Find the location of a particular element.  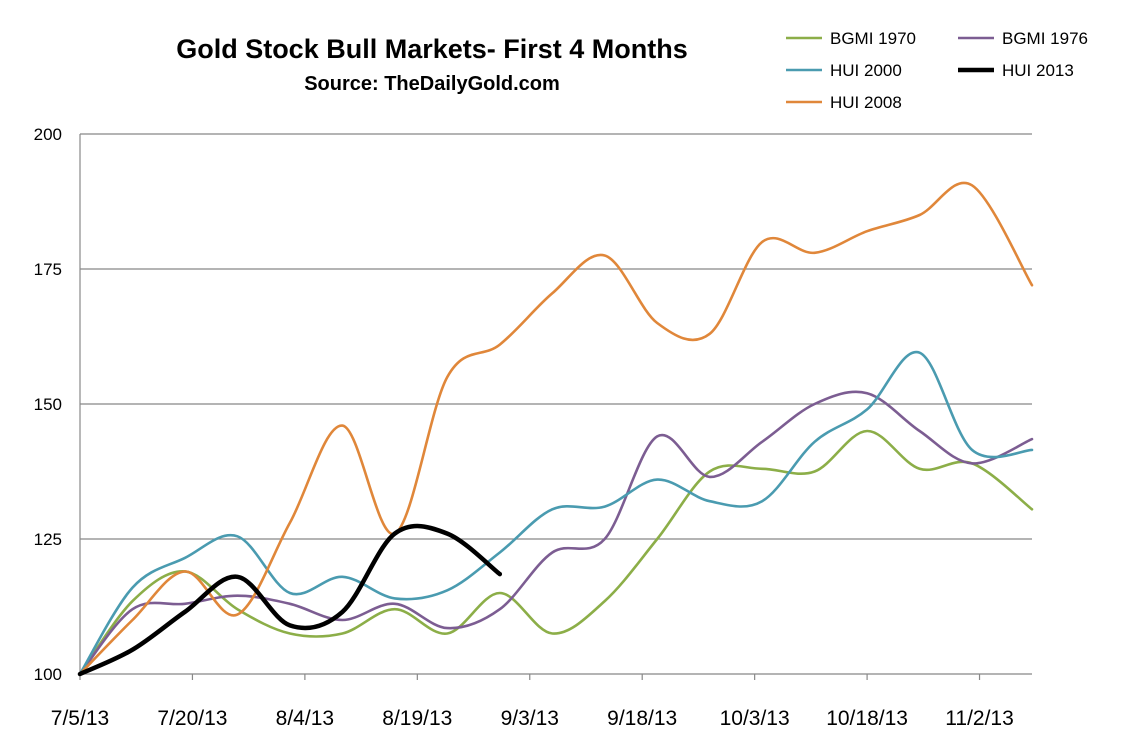

legend-label-bgmi-1976: BGMI 1976 is located at coordinates (1045, 38).